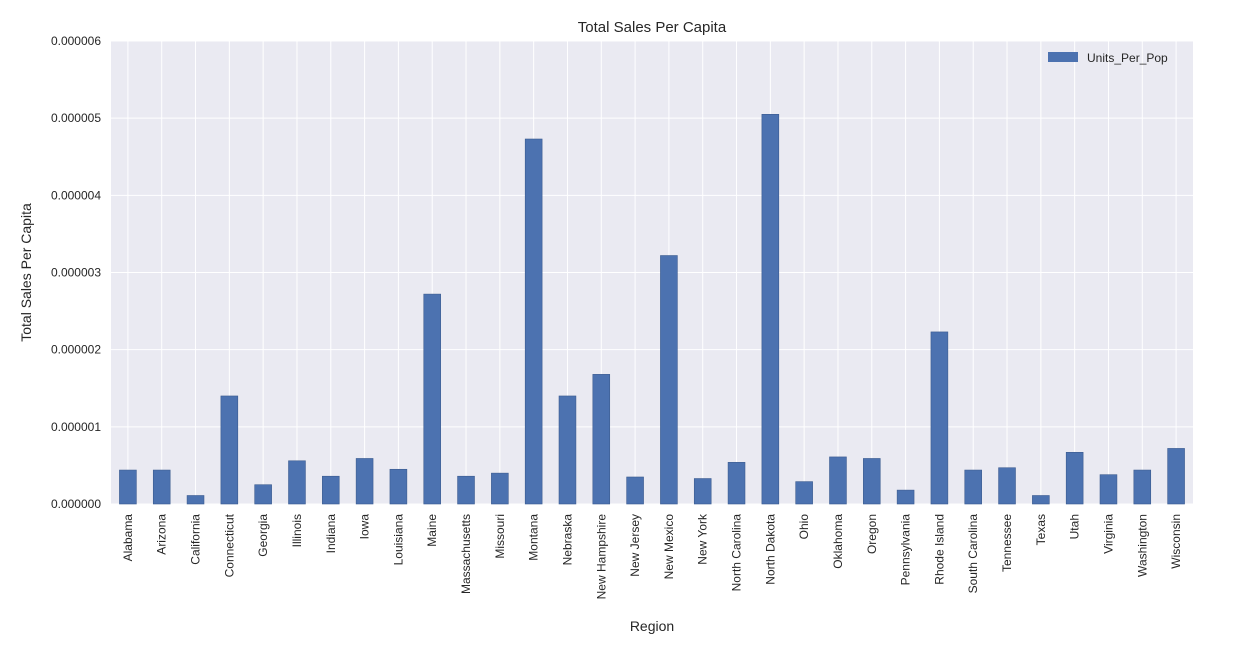 The width and height of the screenshot is (1238, 651). Describe the element at coordinates (128, 487) in the screenshot. I see `bar-alabama` at that location.